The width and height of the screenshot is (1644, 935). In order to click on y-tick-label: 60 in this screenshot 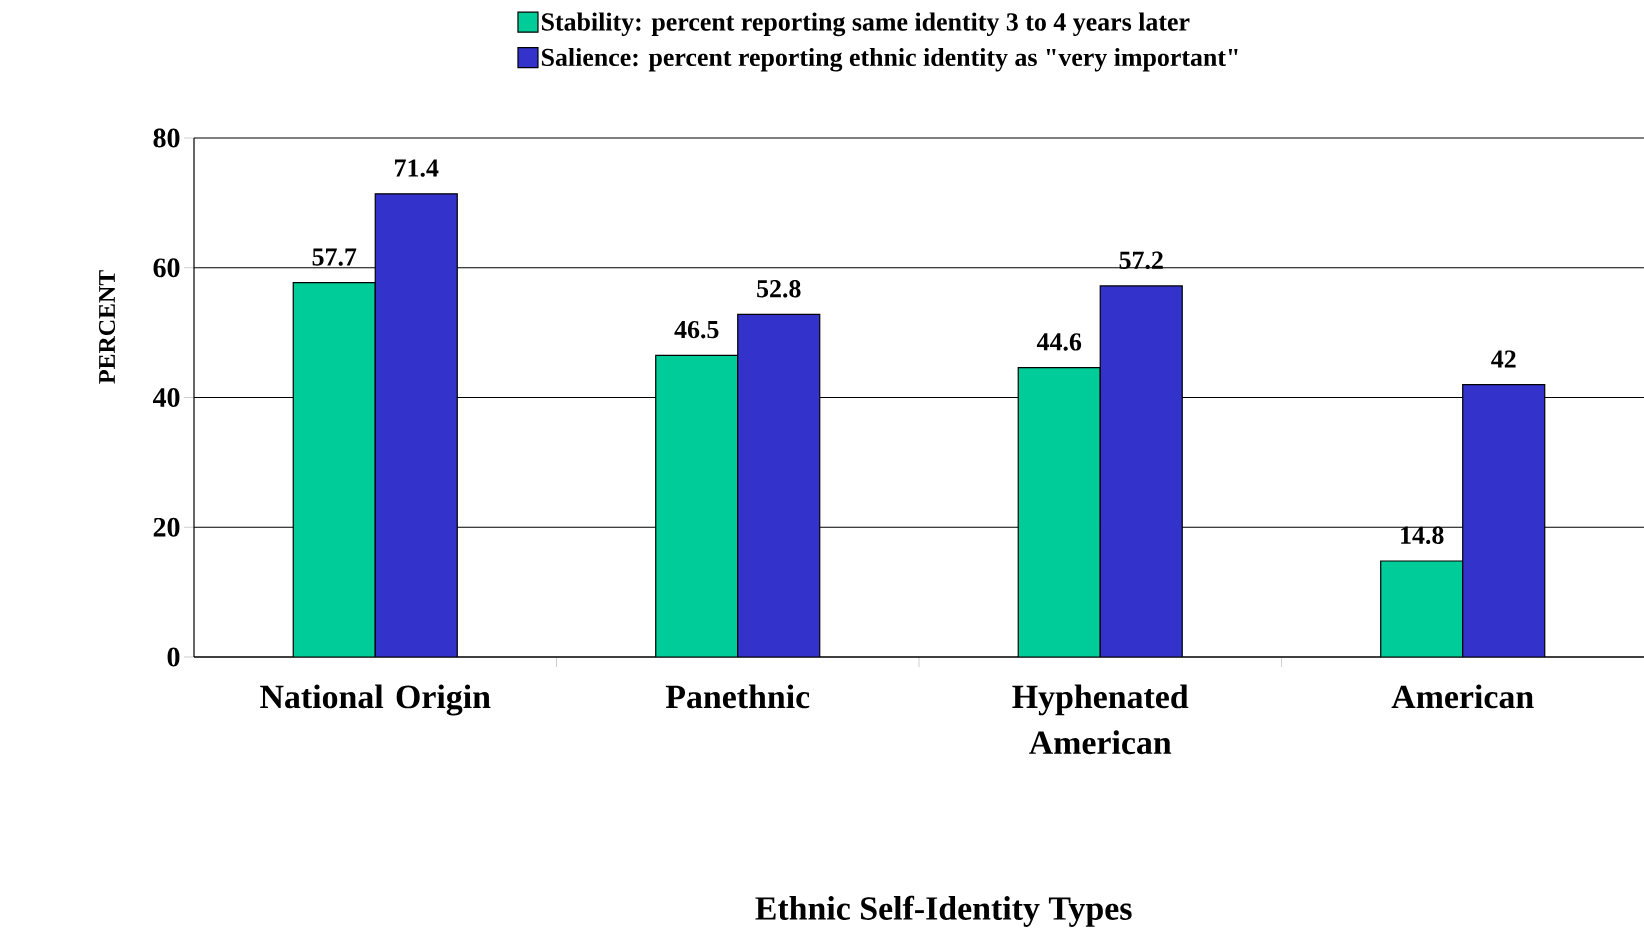, I will do `click(166, 268)`.